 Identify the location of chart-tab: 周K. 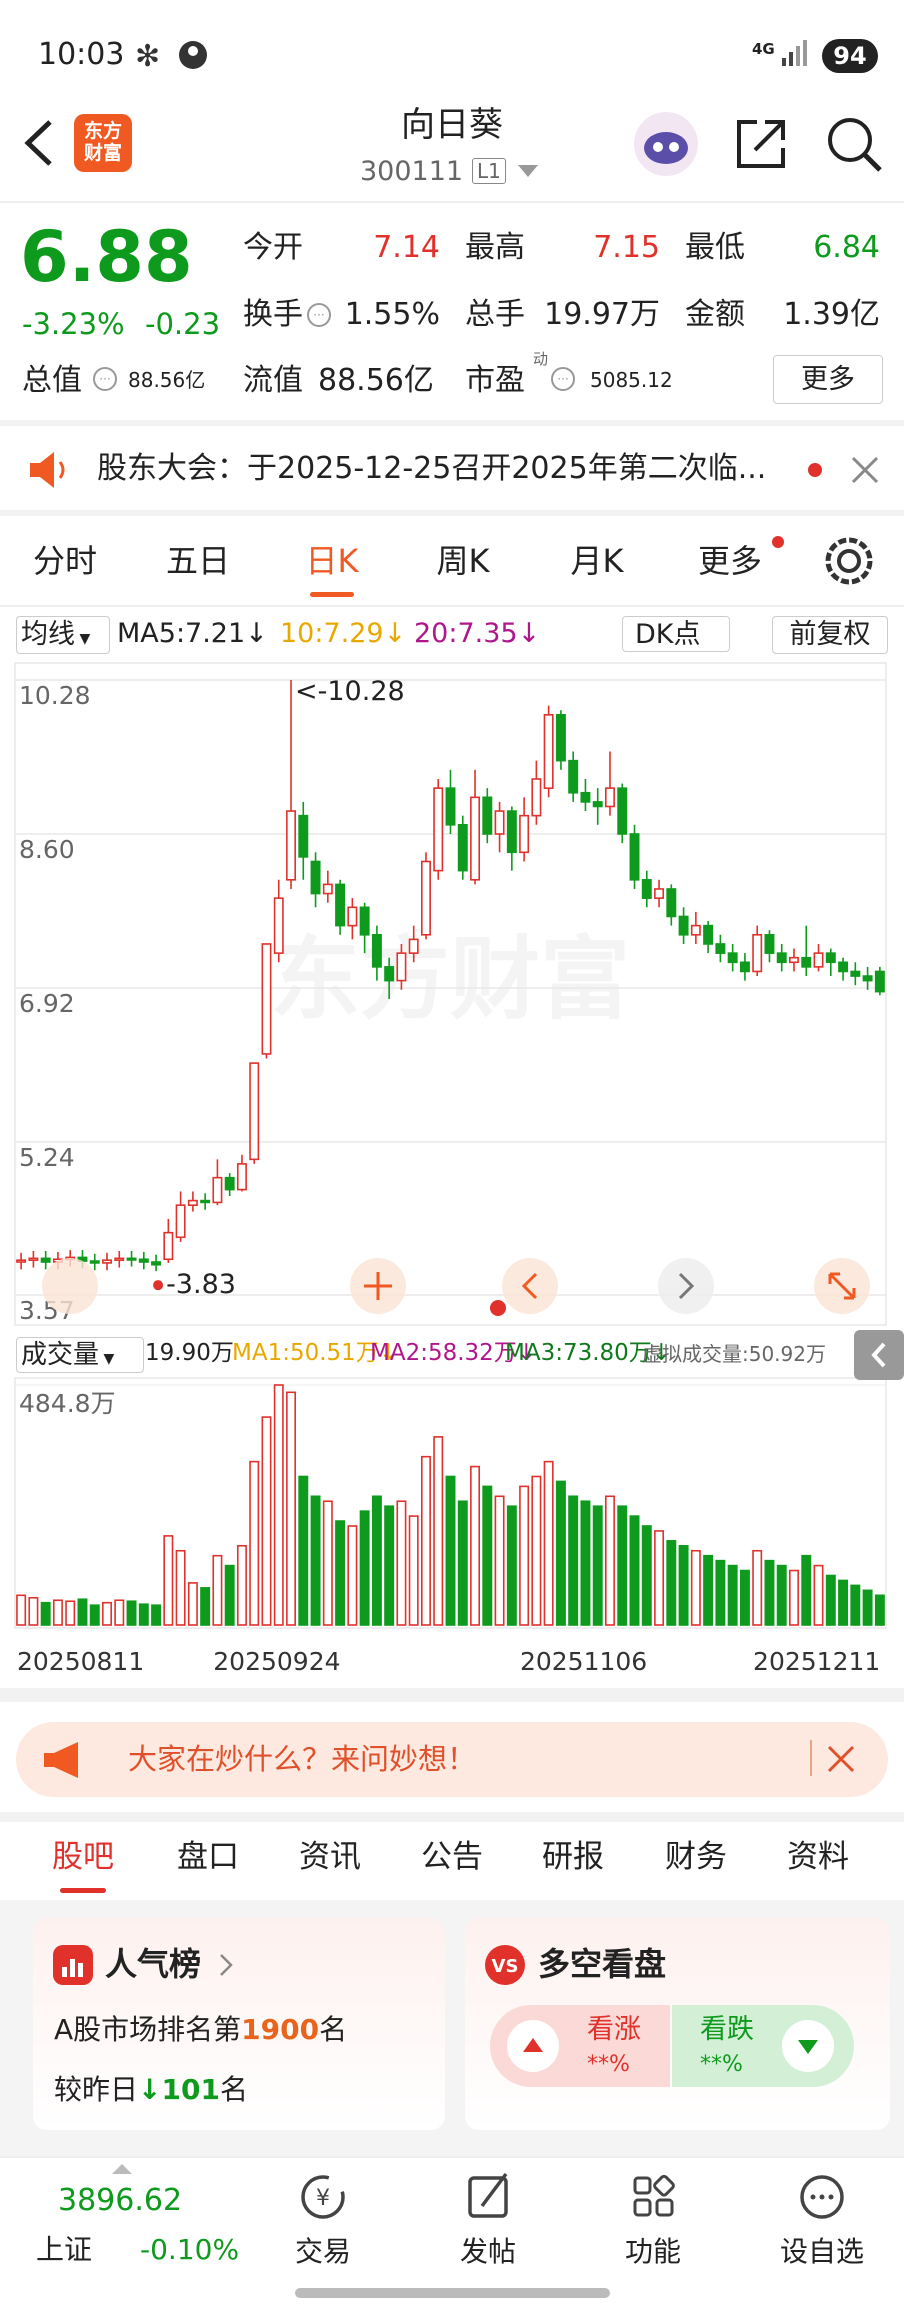
(463, 561).